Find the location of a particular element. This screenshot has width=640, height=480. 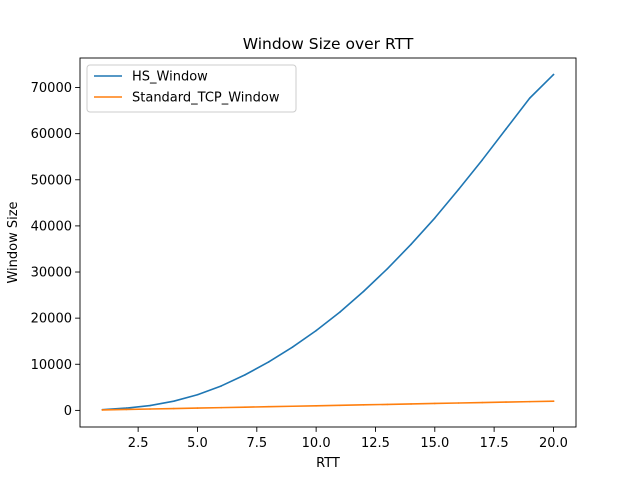

y-tick-label: 40000 is located at coordinates (51, 226).